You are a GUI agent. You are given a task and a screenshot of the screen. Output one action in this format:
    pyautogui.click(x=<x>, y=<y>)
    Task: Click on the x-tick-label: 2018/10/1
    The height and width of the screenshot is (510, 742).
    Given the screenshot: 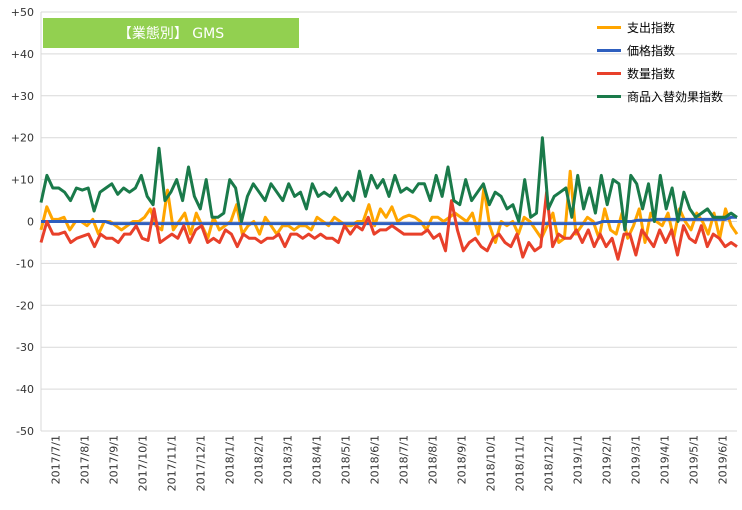 What is the action you would take?
    pyautogui.click(x=491, y=463)
    